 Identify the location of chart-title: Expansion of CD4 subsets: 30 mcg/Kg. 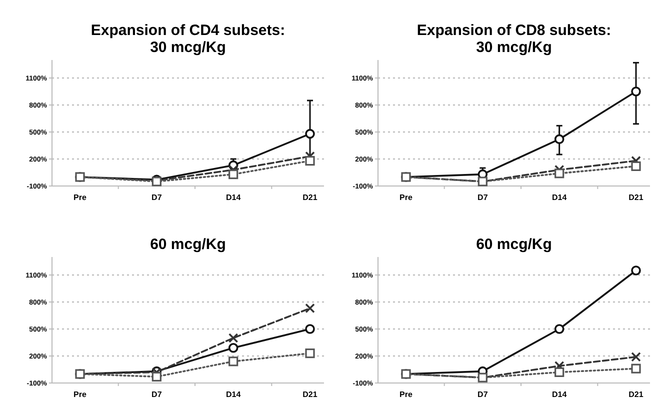
(188, 39).